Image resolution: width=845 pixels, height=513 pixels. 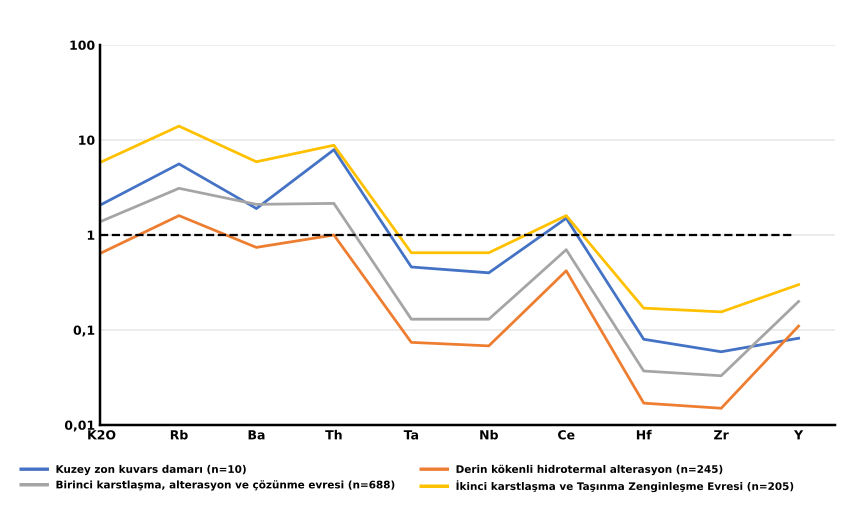 What do you see at coordinates (91, 235) in the screenshot?
I see `y-tick-label: 1` at bounding box center [91, 235].